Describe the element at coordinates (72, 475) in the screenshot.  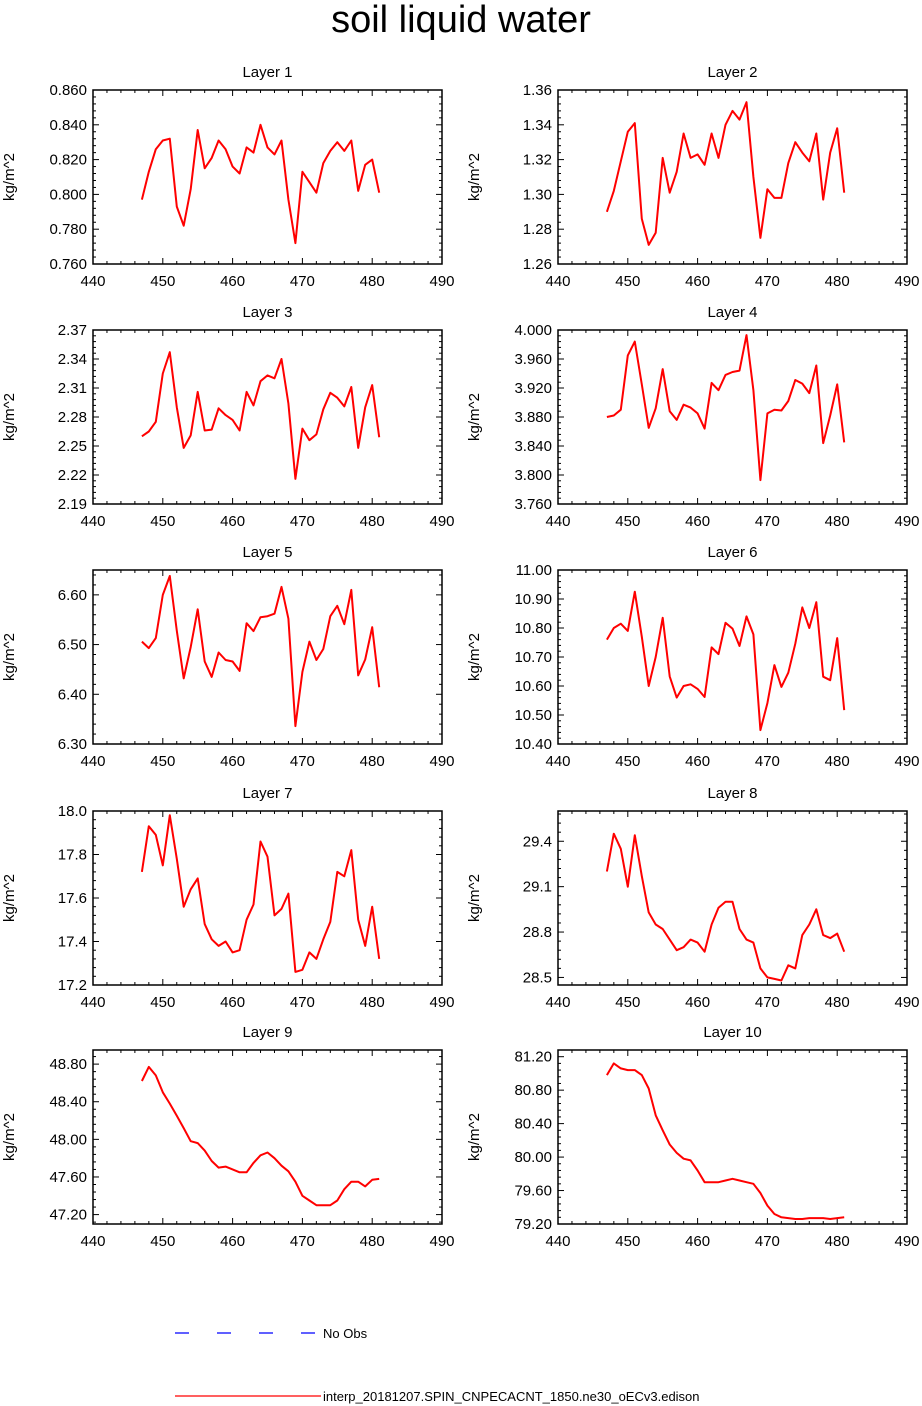
I see `y-tick-label: 2.22` at that location.